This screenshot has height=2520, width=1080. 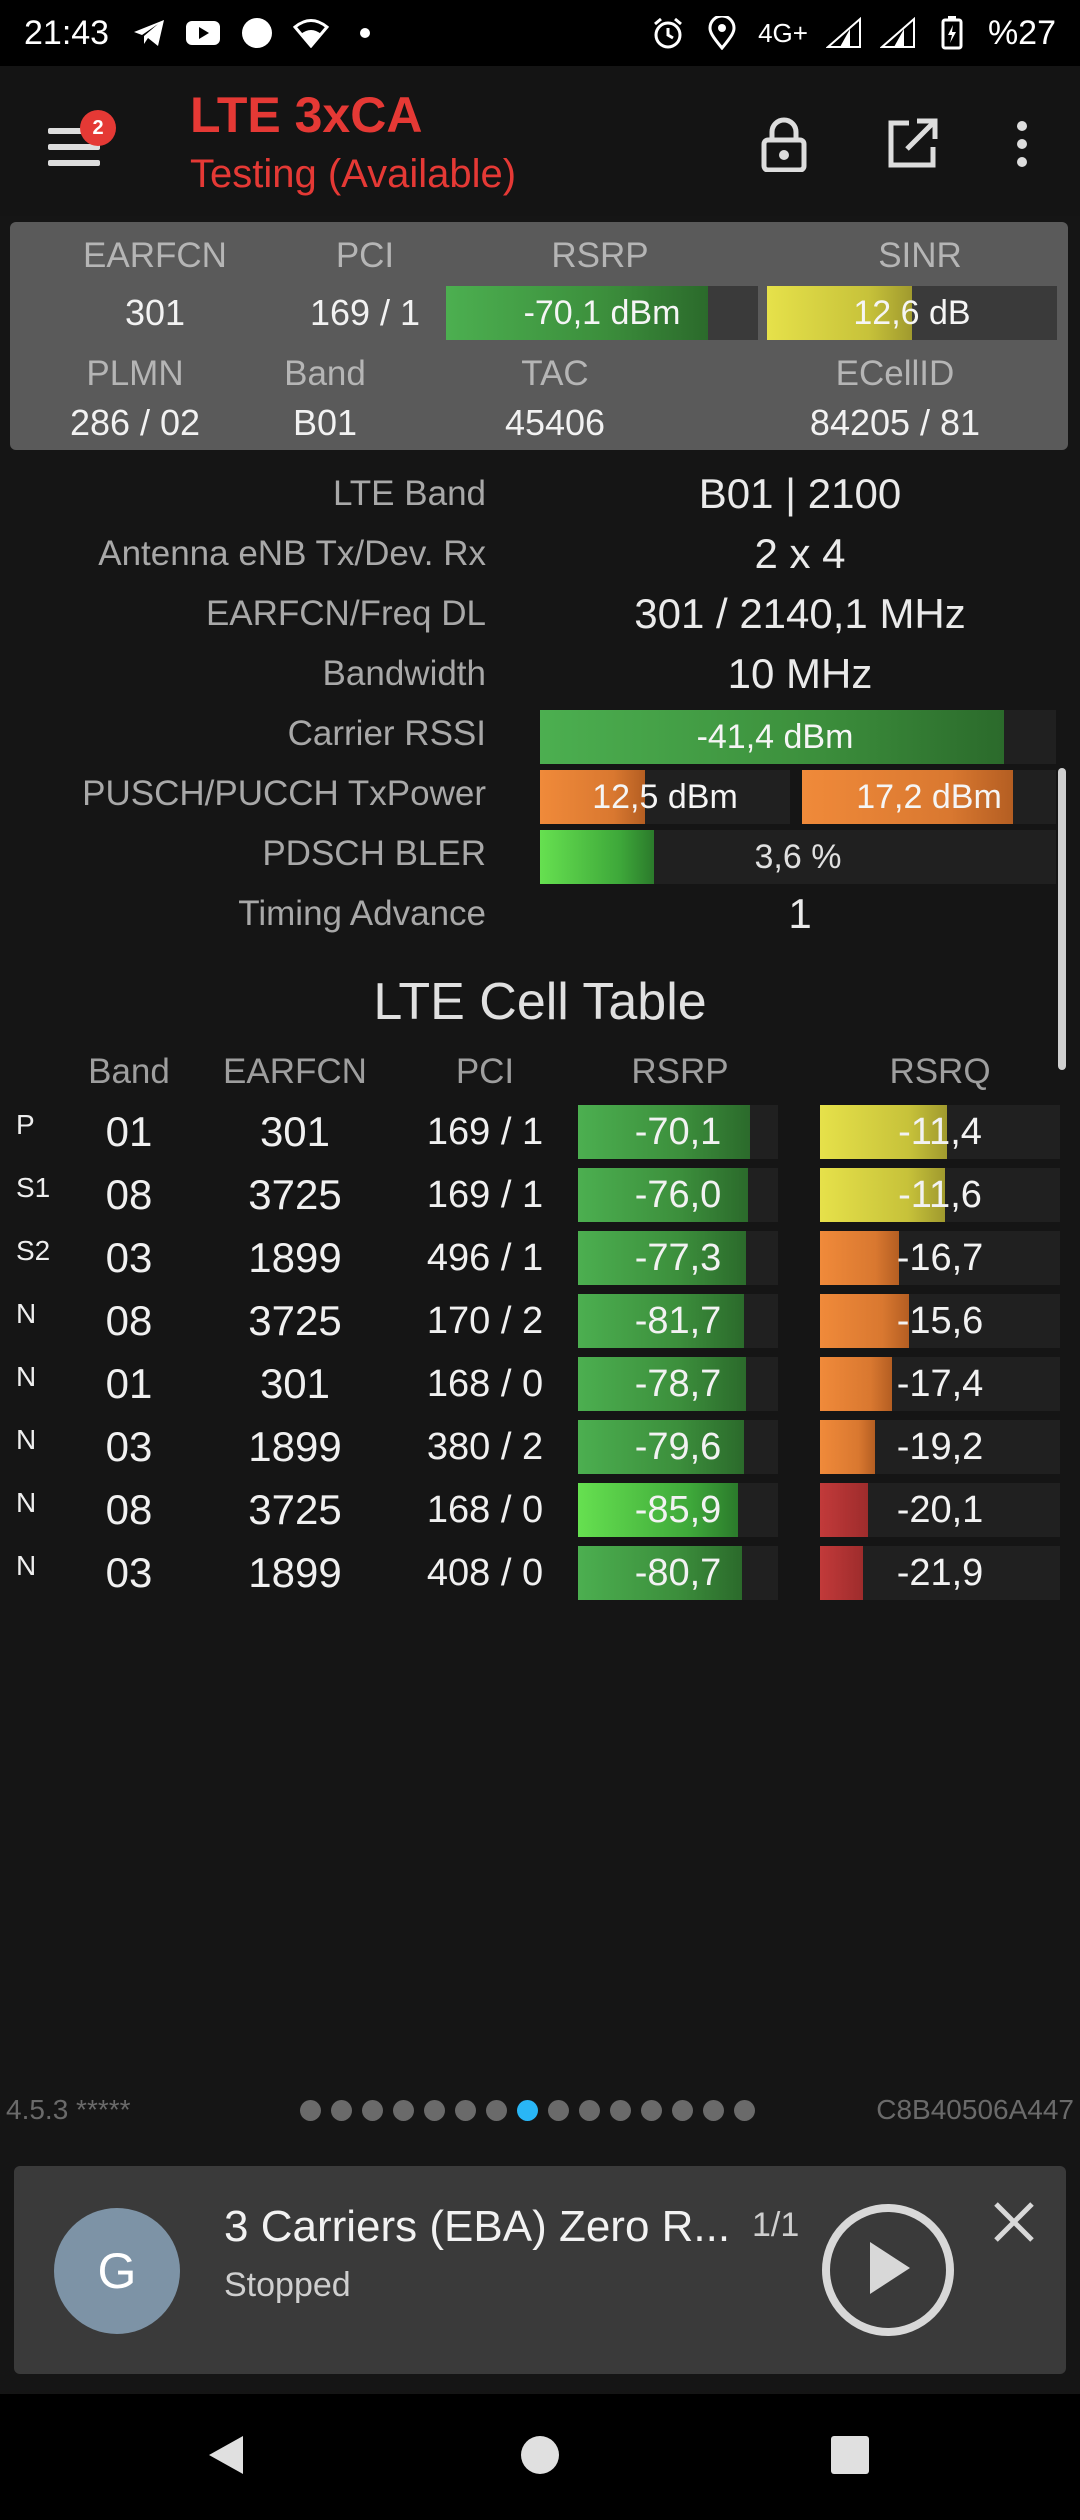 I want to click on test-status: Stopped, so click(x=287, y=2285).